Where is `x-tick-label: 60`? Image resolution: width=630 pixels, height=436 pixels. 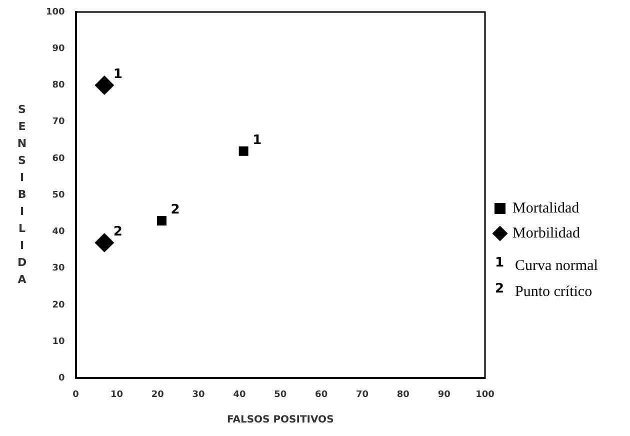
x-tick-label: 60 is located at coordinates (321, 395).